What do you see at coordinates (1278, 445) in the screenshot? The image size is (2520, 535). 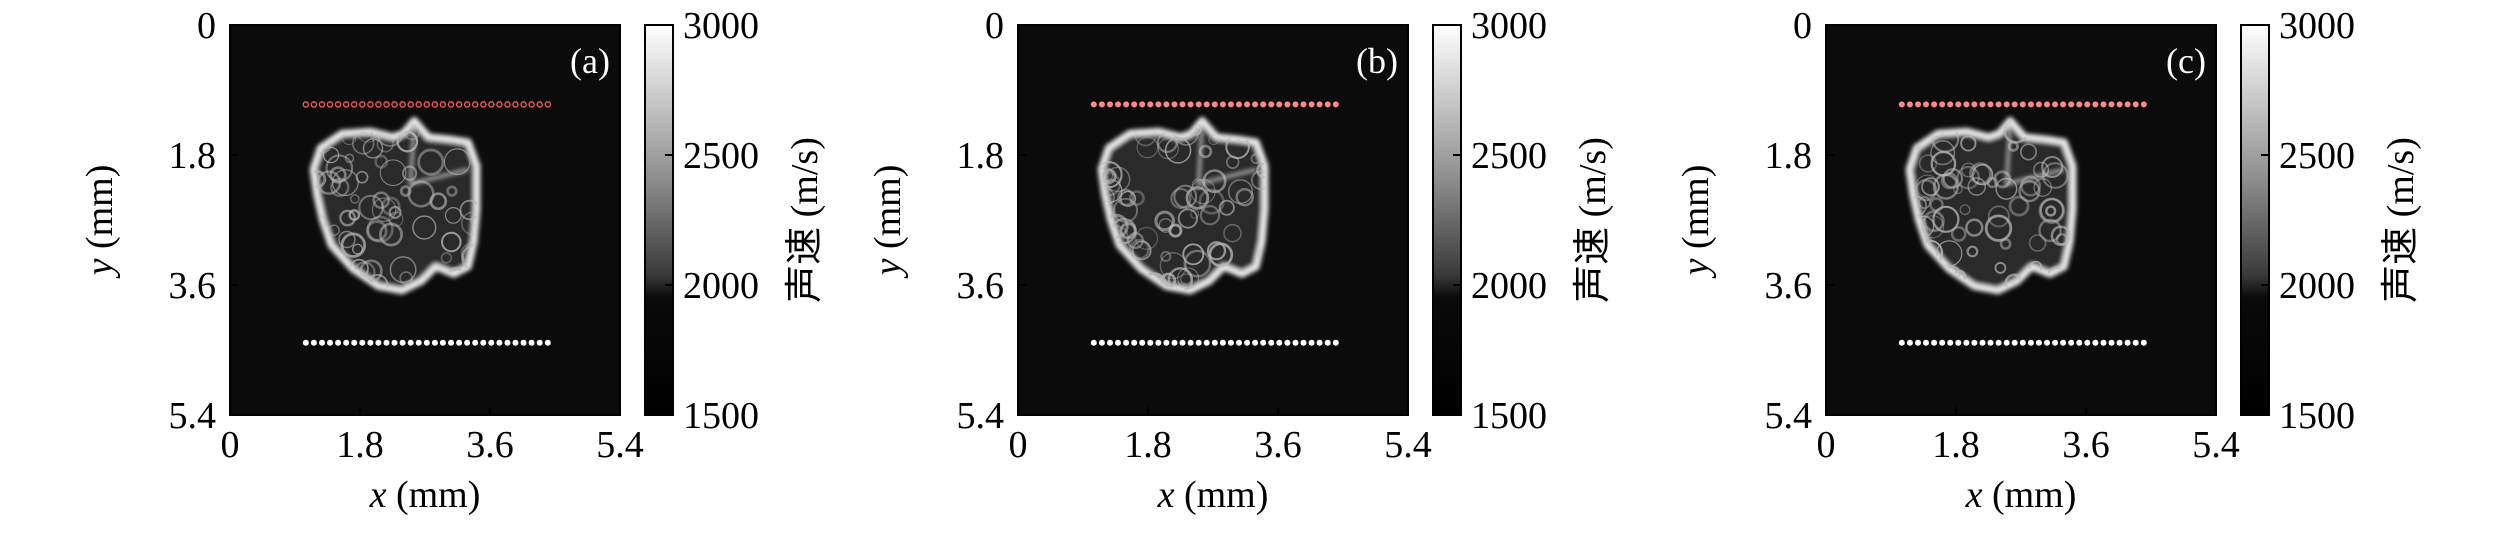 I see `x-tick-label: 3.6` at bounding box center [1278, 445].